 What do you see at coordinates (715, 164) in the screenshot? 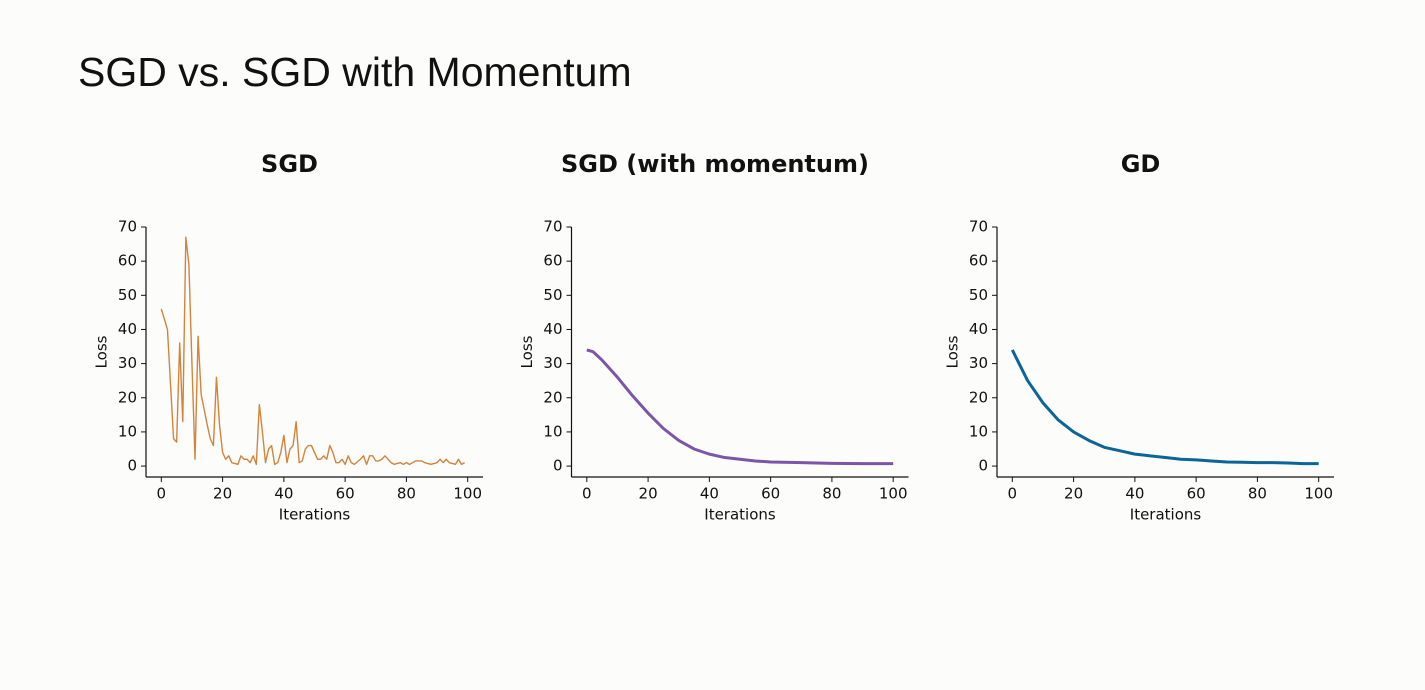
I see `chart-title: SGD (with momentum)` at bounding box center [715, 164].